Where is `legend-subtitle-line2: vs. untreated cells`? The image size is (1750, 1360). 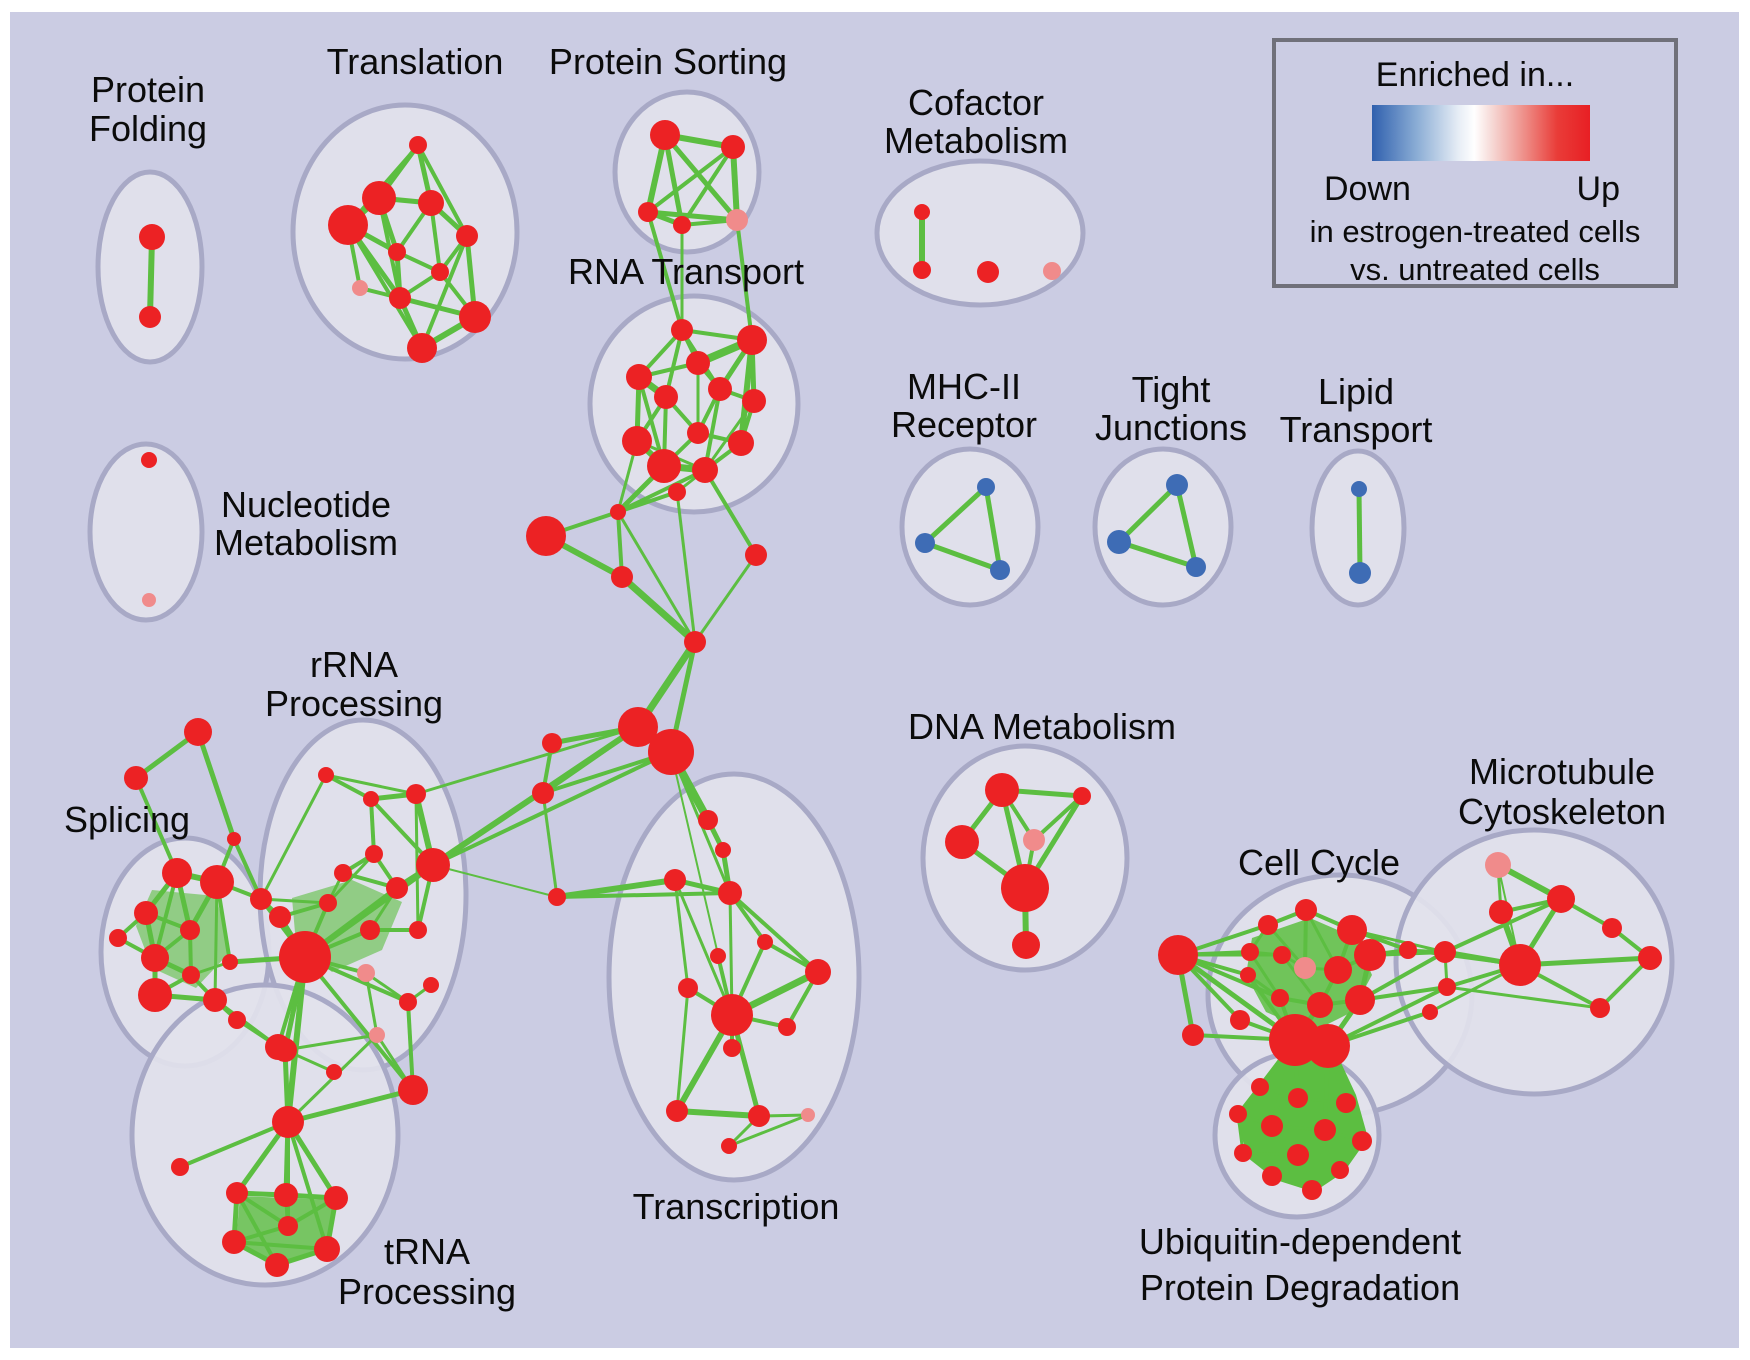
legend-subtitle-line2: vs. untreated cells is located at coordinates (1475, 269).